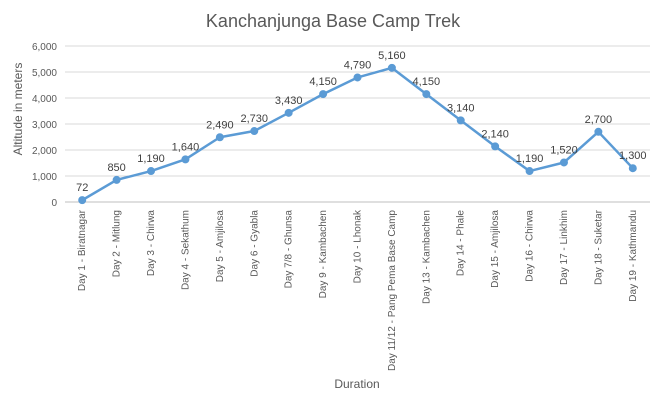 This screenshot has height=400, width=667. Describe the element at coordinates (426, 257) in the screenshot. I see `x-tick-label: Day 13 - Kambachen` at that location.